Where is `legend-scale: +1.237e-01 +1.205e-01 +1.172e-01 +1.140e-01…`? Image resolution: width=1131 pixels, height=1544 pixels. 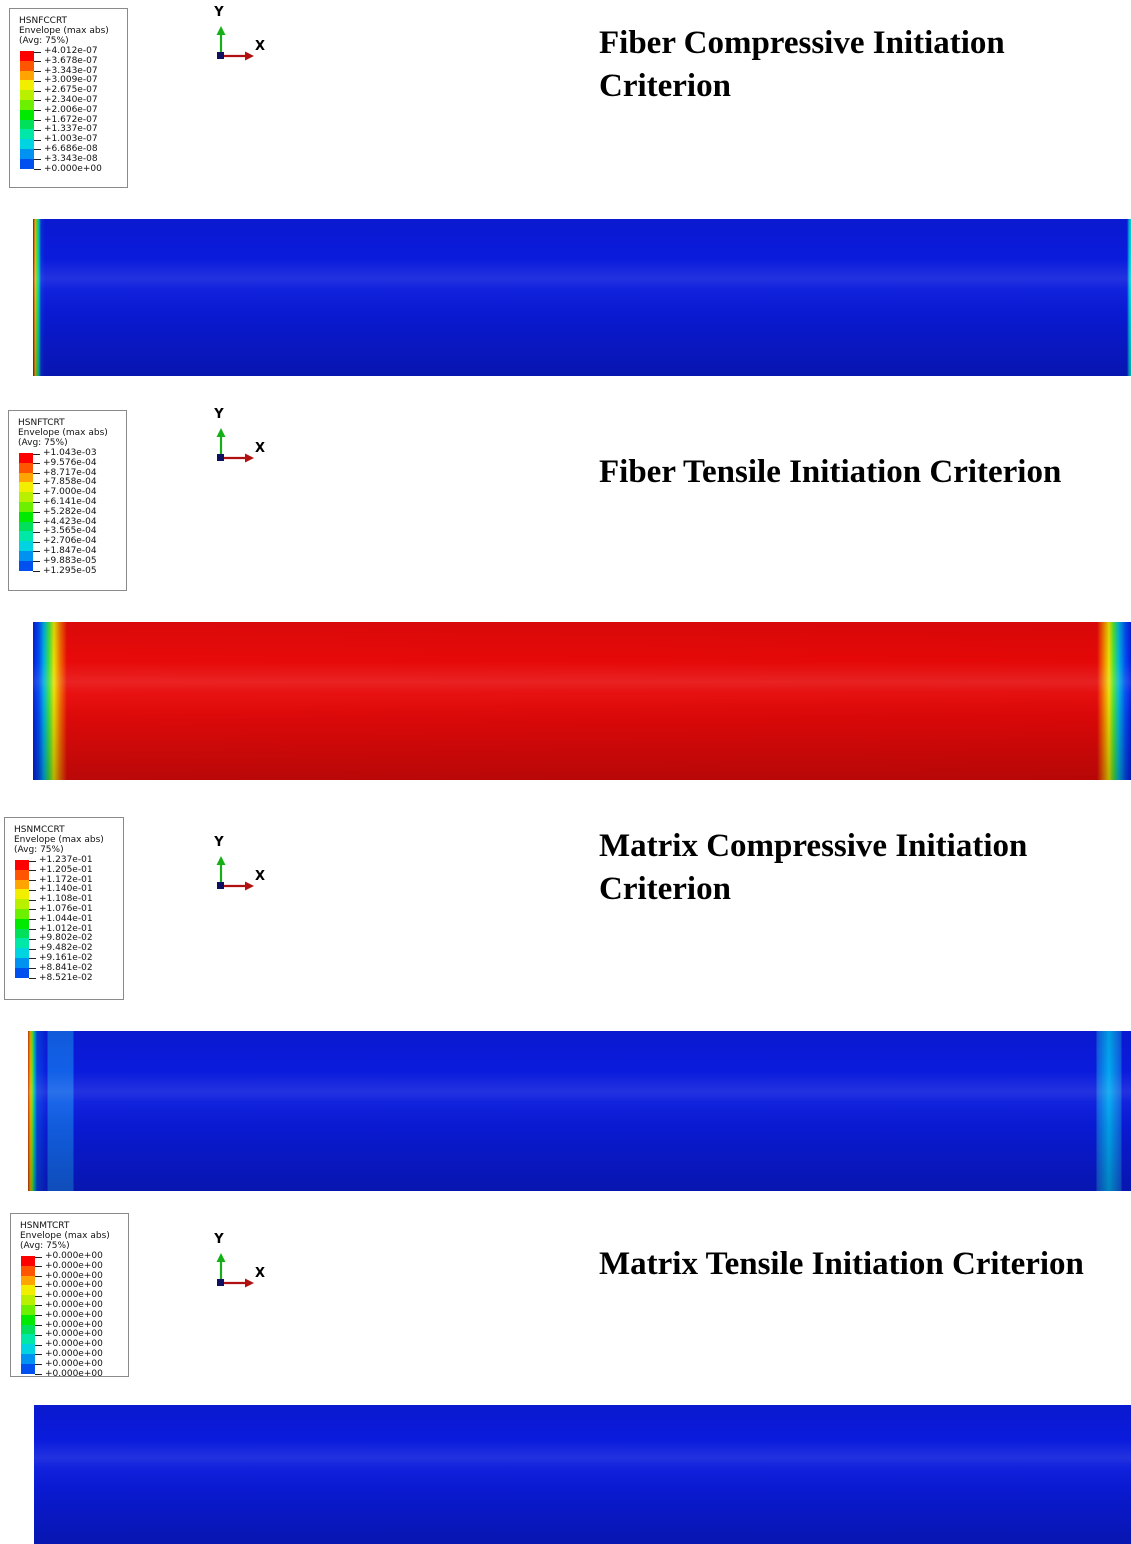
legend-scale: +1.237e-01 +1.205e-01 +1.172e-01 +1.140e-01… is located at coordinates (66, 919).